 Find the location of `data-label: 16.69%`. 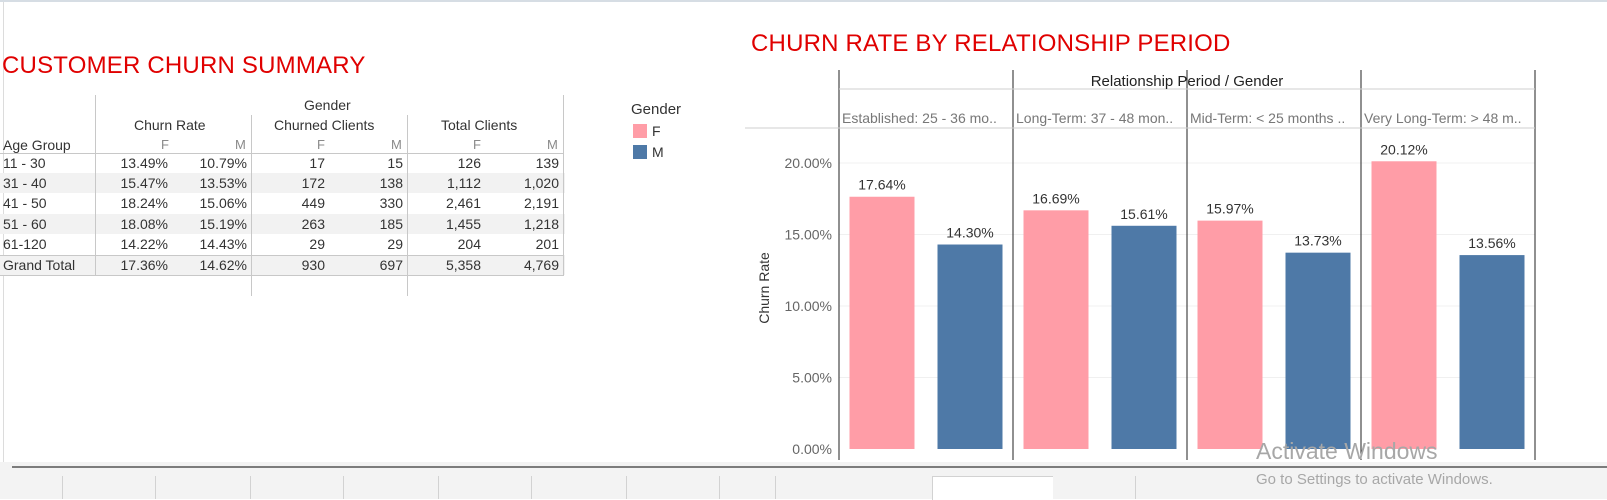

data-label: 16.69% is located at coordinates (1055, 198).